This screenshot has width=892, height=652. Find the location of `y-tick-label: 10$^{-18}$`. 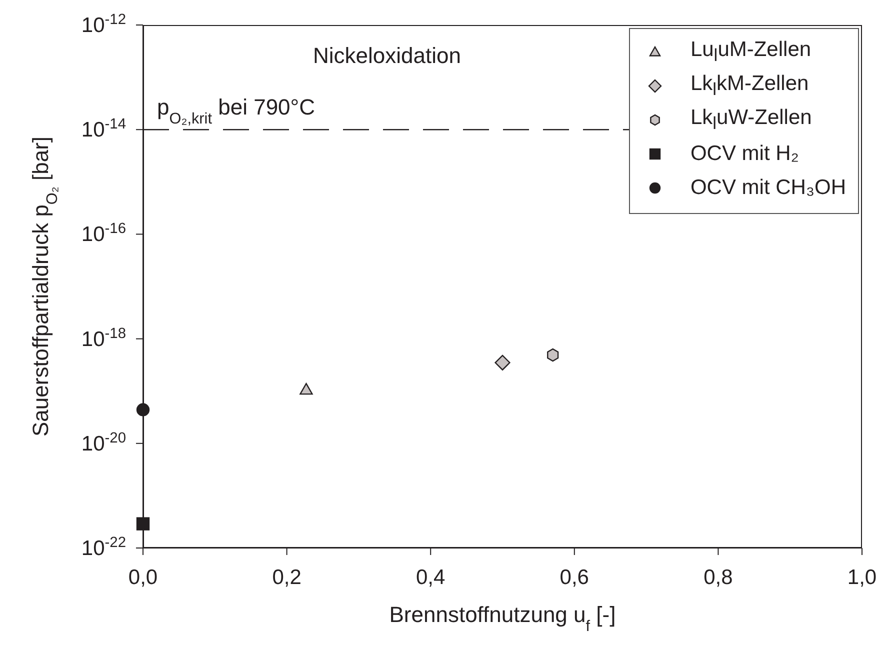

y-tick-label: 10$^{-18}$ is located at coordinates (103, 338).